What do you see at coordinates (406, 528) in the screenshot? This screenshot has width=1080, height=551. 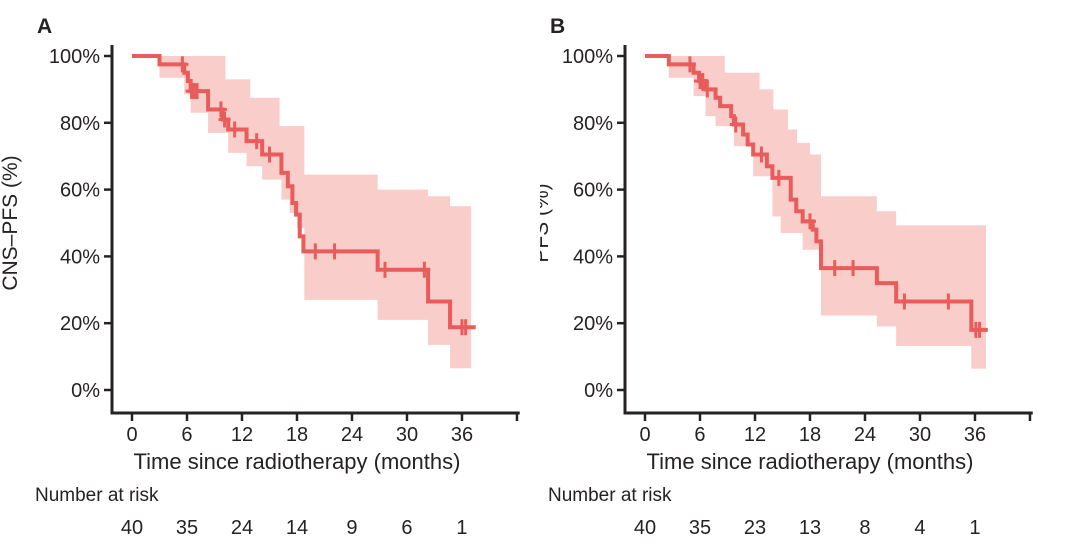 I see `number-at-risk-value: 6` at bounding box center [406, 528].